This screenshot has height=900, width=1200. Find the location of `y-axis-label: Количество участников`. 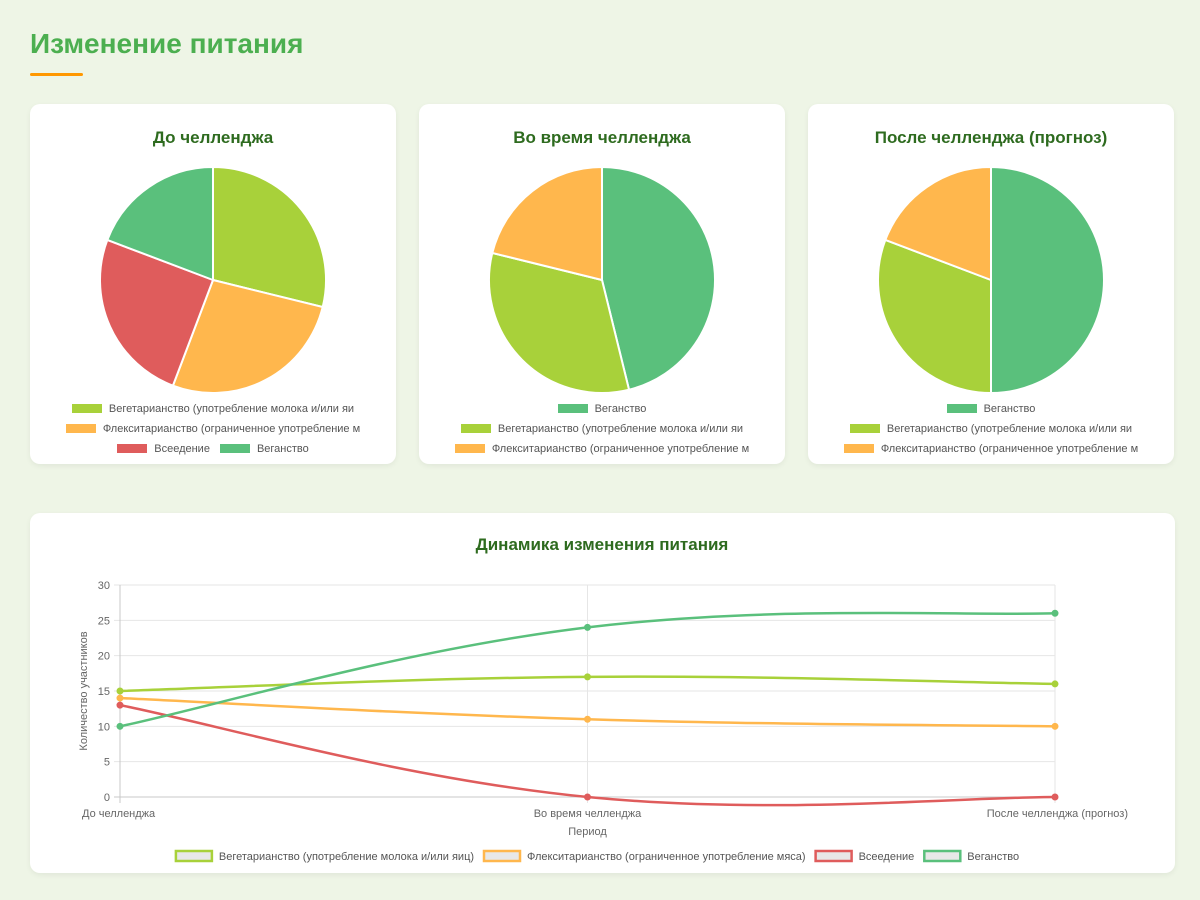

y-axis-label: Количество участников is located at coordinates (84, 690).